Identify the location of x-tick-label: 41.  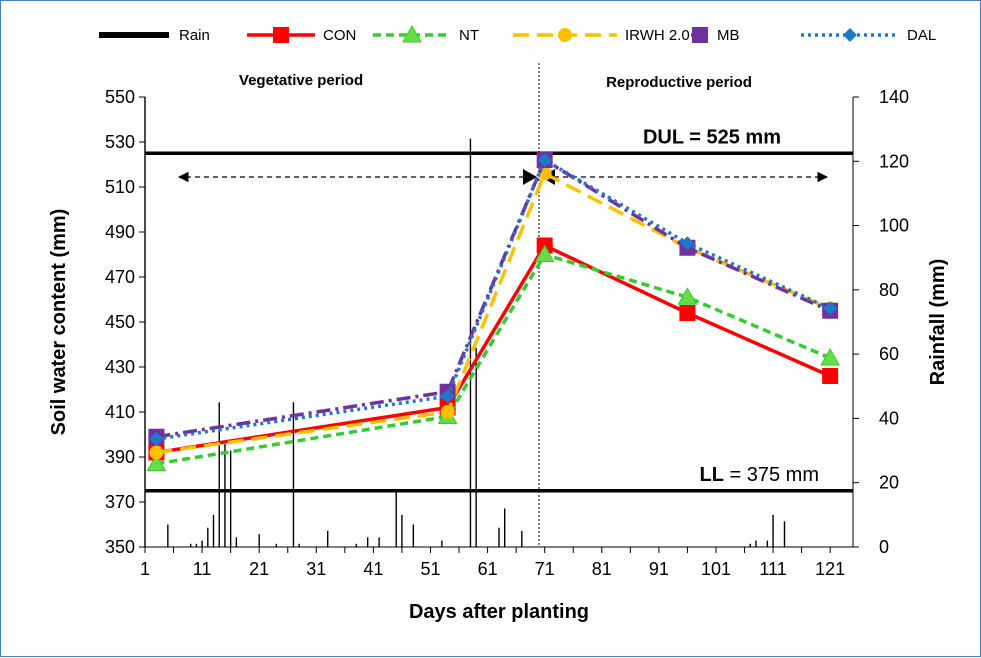
(373, 569).